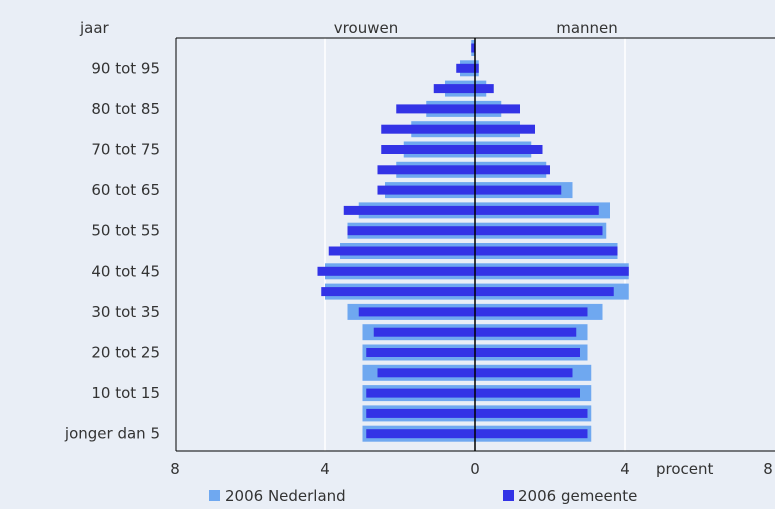 This screenshot has height=509, width=775. I want to click on right-header: mannen, so click(587, 28).